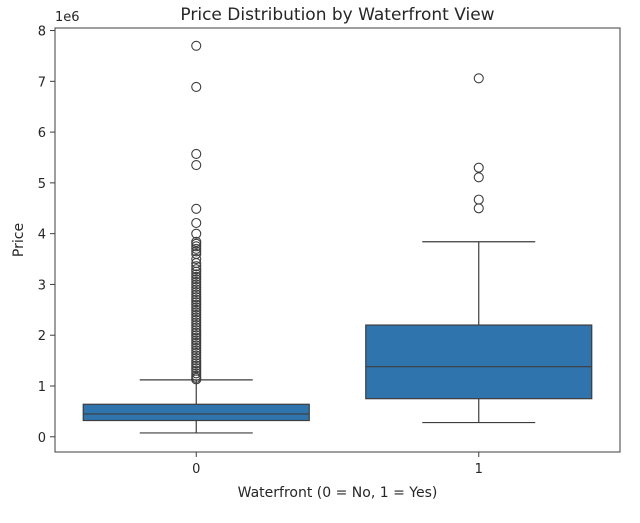  I want to click on x-tick-label: 1, so click(479, 469).